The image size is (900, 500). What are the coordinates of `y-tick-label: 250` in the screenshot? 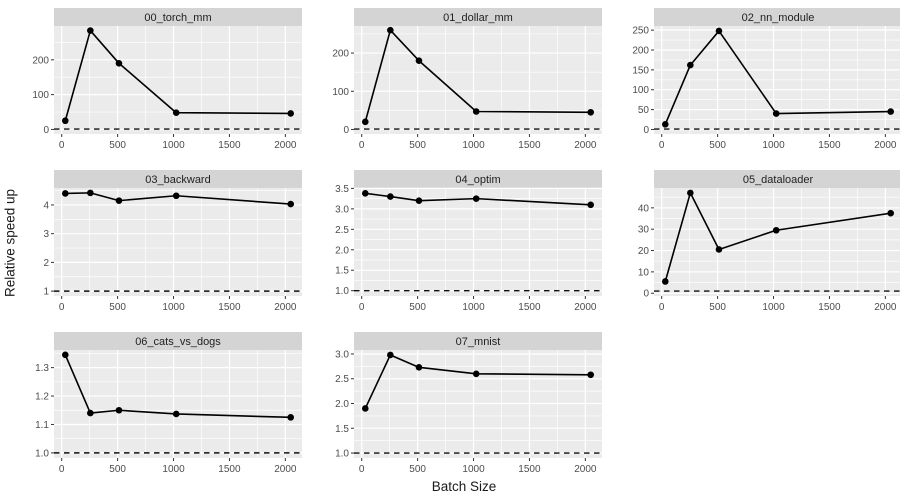 It's located at (640, 31).